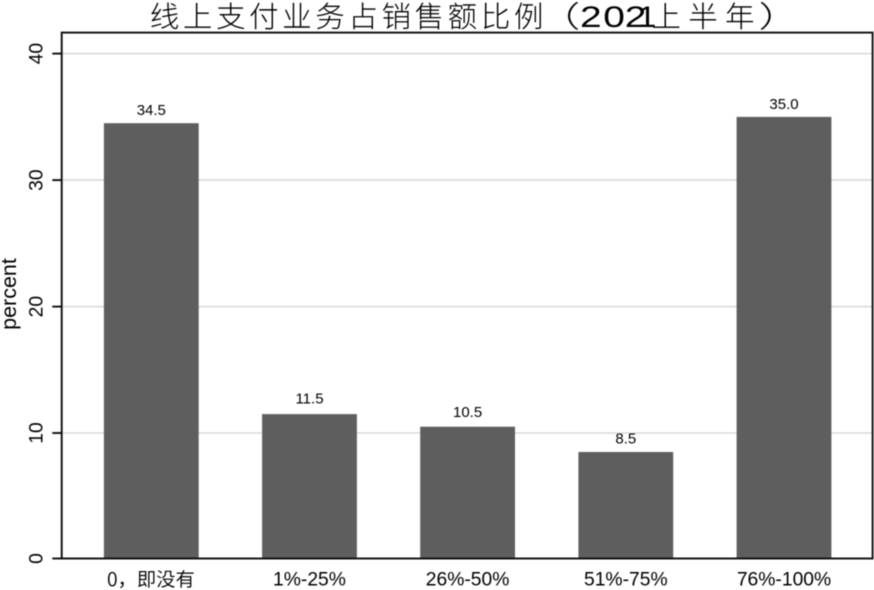 This screenshot has height=590, width=874. Describe the element at coordinates (467, 412) in the screenshot. I see `svg-text: 10.5` at that location.